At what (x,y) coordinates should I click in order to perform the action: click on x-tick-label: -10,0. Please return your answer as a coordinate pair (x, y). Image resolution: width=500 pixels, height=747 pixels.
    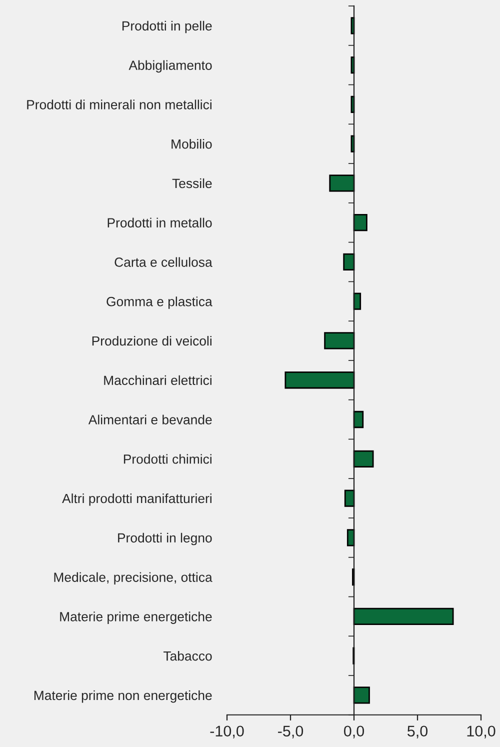
    Looking at the image, I should click on (227, 732).